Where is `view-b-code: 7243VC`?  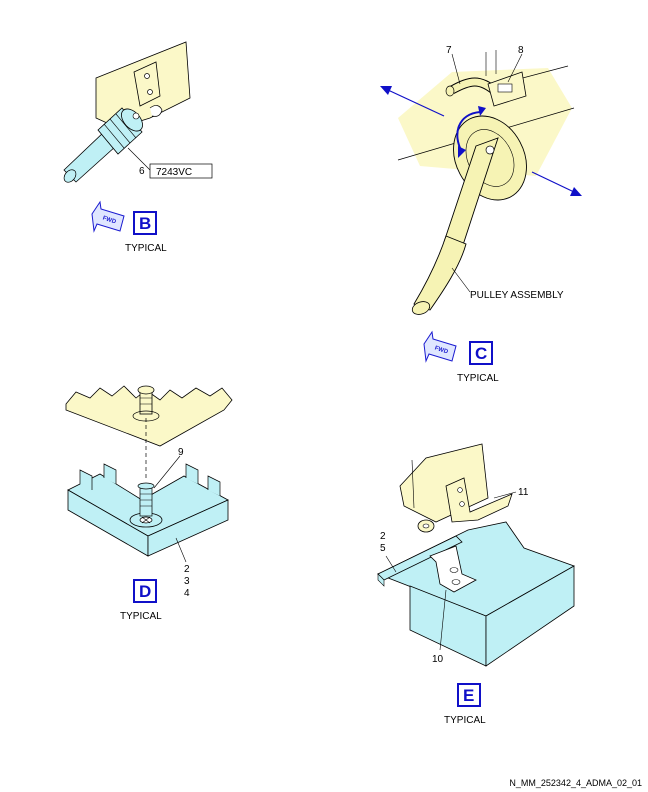
view-b-code: 7243VC is located at coordinates (174, 172).